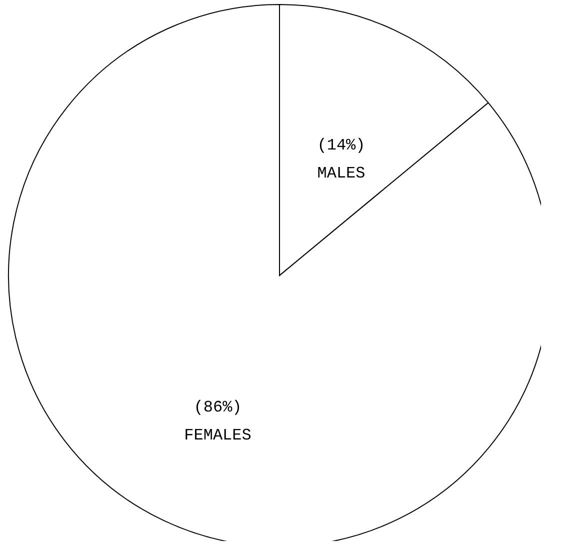 Image resolution: width=561 pixels, height=555 pixels. Describe the element at coordinates (341, 145) in the screenshot. I see `data-label: (14%)` at that location.